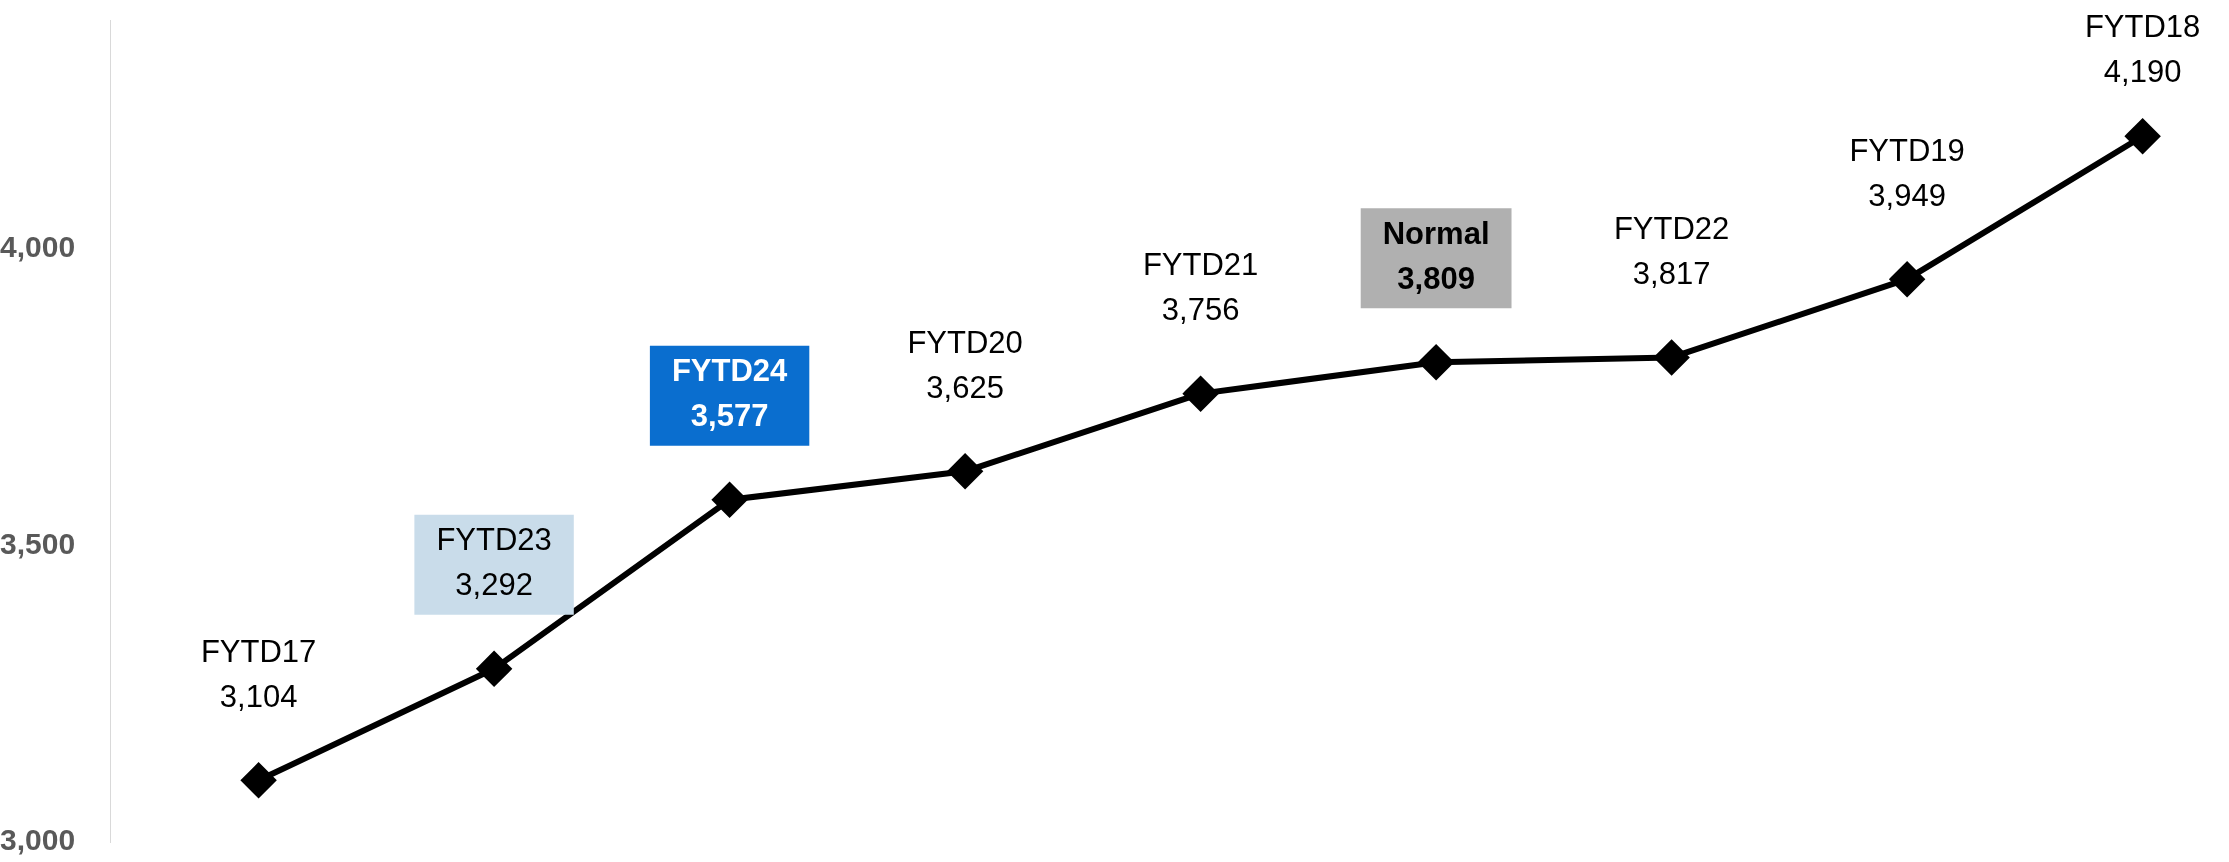 The height and width of the screenshot is (862, 2229). Describe the element at coordinates (1671, 229) in the screenshot. I see `x-tick-label: FYTD22` at that location.